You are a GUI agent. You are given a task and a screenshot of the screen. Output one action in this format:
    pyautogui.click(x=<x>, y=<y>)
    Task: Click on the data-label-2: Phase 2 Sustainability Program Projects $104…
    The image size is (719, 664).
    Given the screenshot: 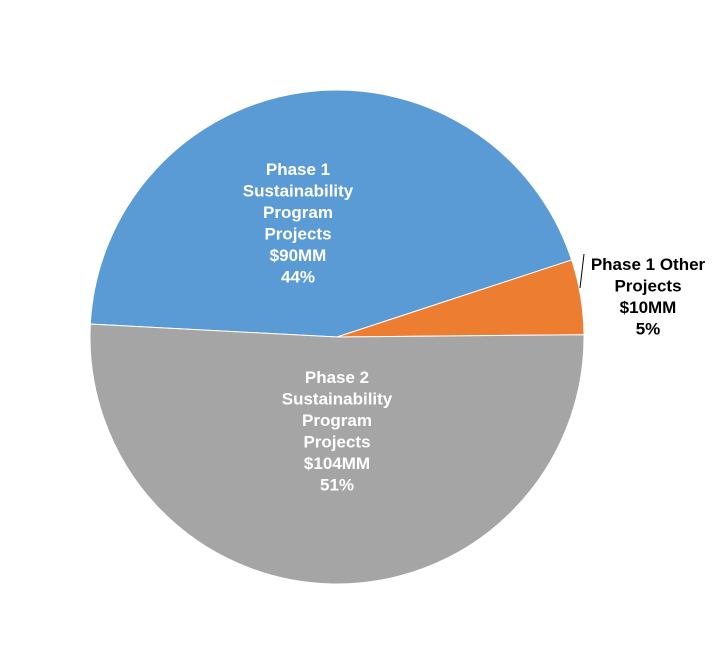 What is the action you would take?
    pyautogui.click(x=337, y=431)
    